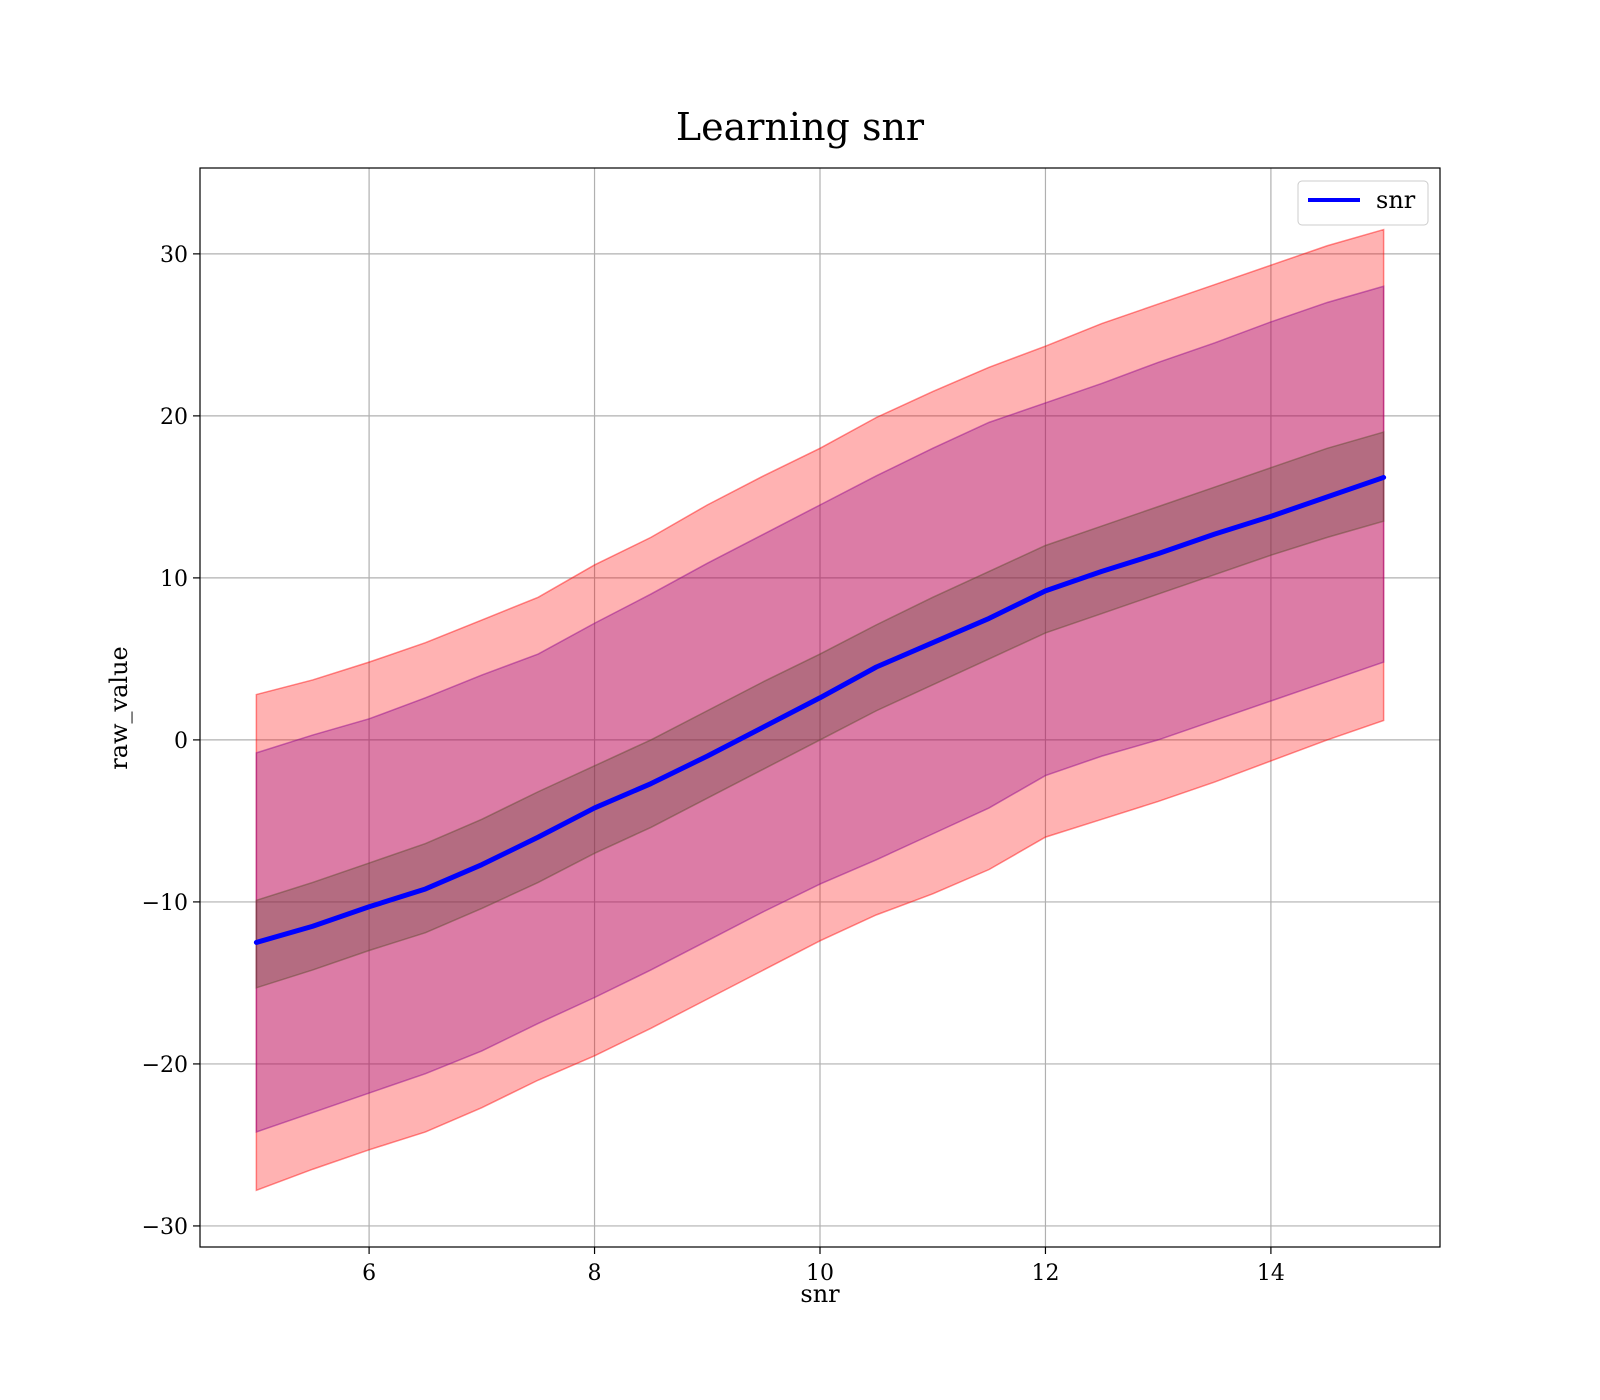 The height and width of the screenshot is (1400, 1600). What do you see at coordinates (165, 1227) in the screenshot?
I see `y-tick-label-neg30: −30` at bounding box center [165, 1227].